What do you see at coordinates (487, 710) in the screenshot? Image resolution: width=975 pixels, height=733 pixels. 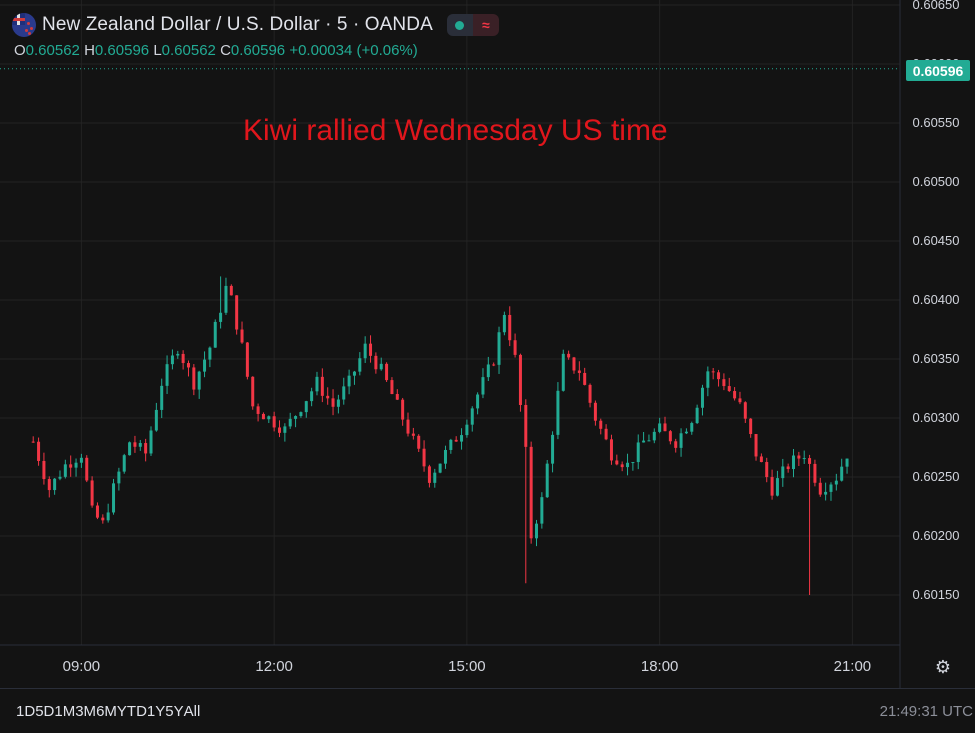 I see `bottom-toolbar: 1D 5D 1M 3M 6M YTD 1Y 5Y All 21:49:31 UTC` at bounding box center [487, 710].